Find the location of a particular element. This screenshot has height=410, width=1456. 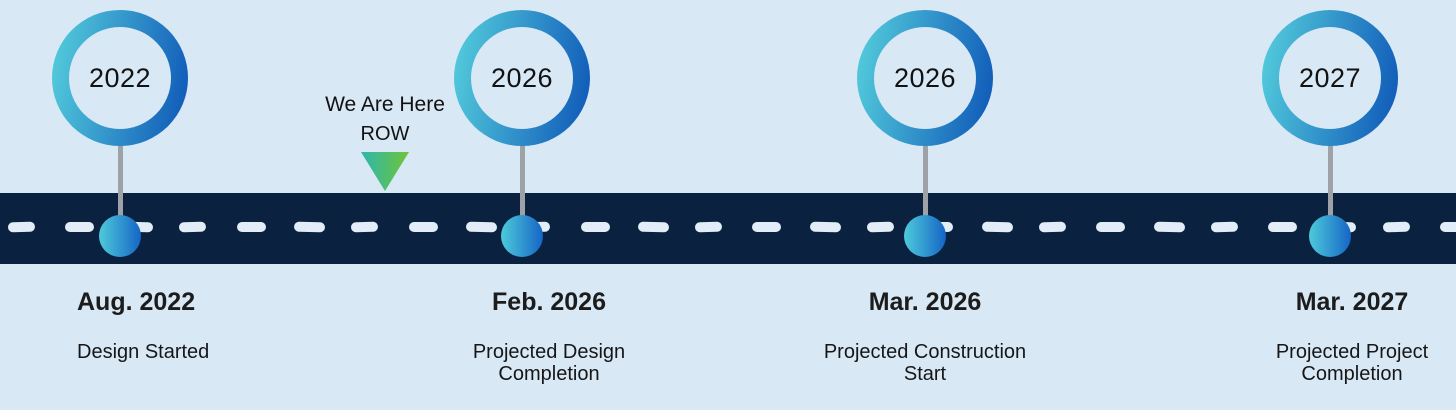

year-circle-inner: 2027 is located at coordinates (1330, 78).